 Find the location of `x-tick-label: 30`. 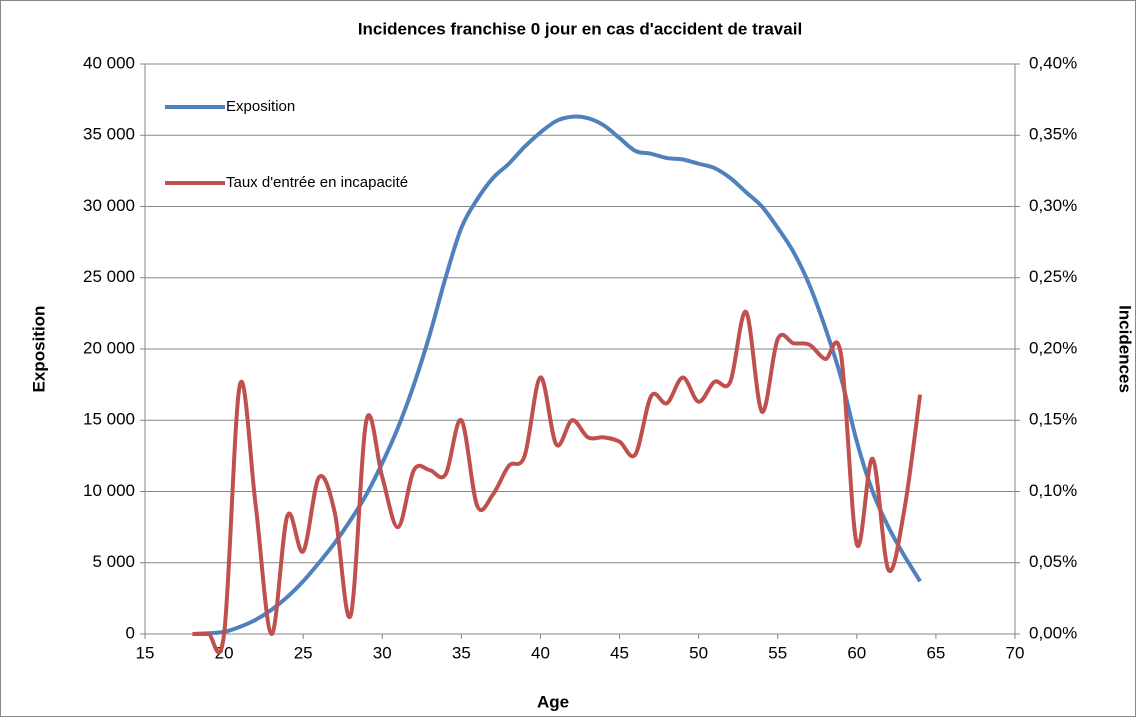

x-tick-label: 30 is located at coordinates (382, 652).